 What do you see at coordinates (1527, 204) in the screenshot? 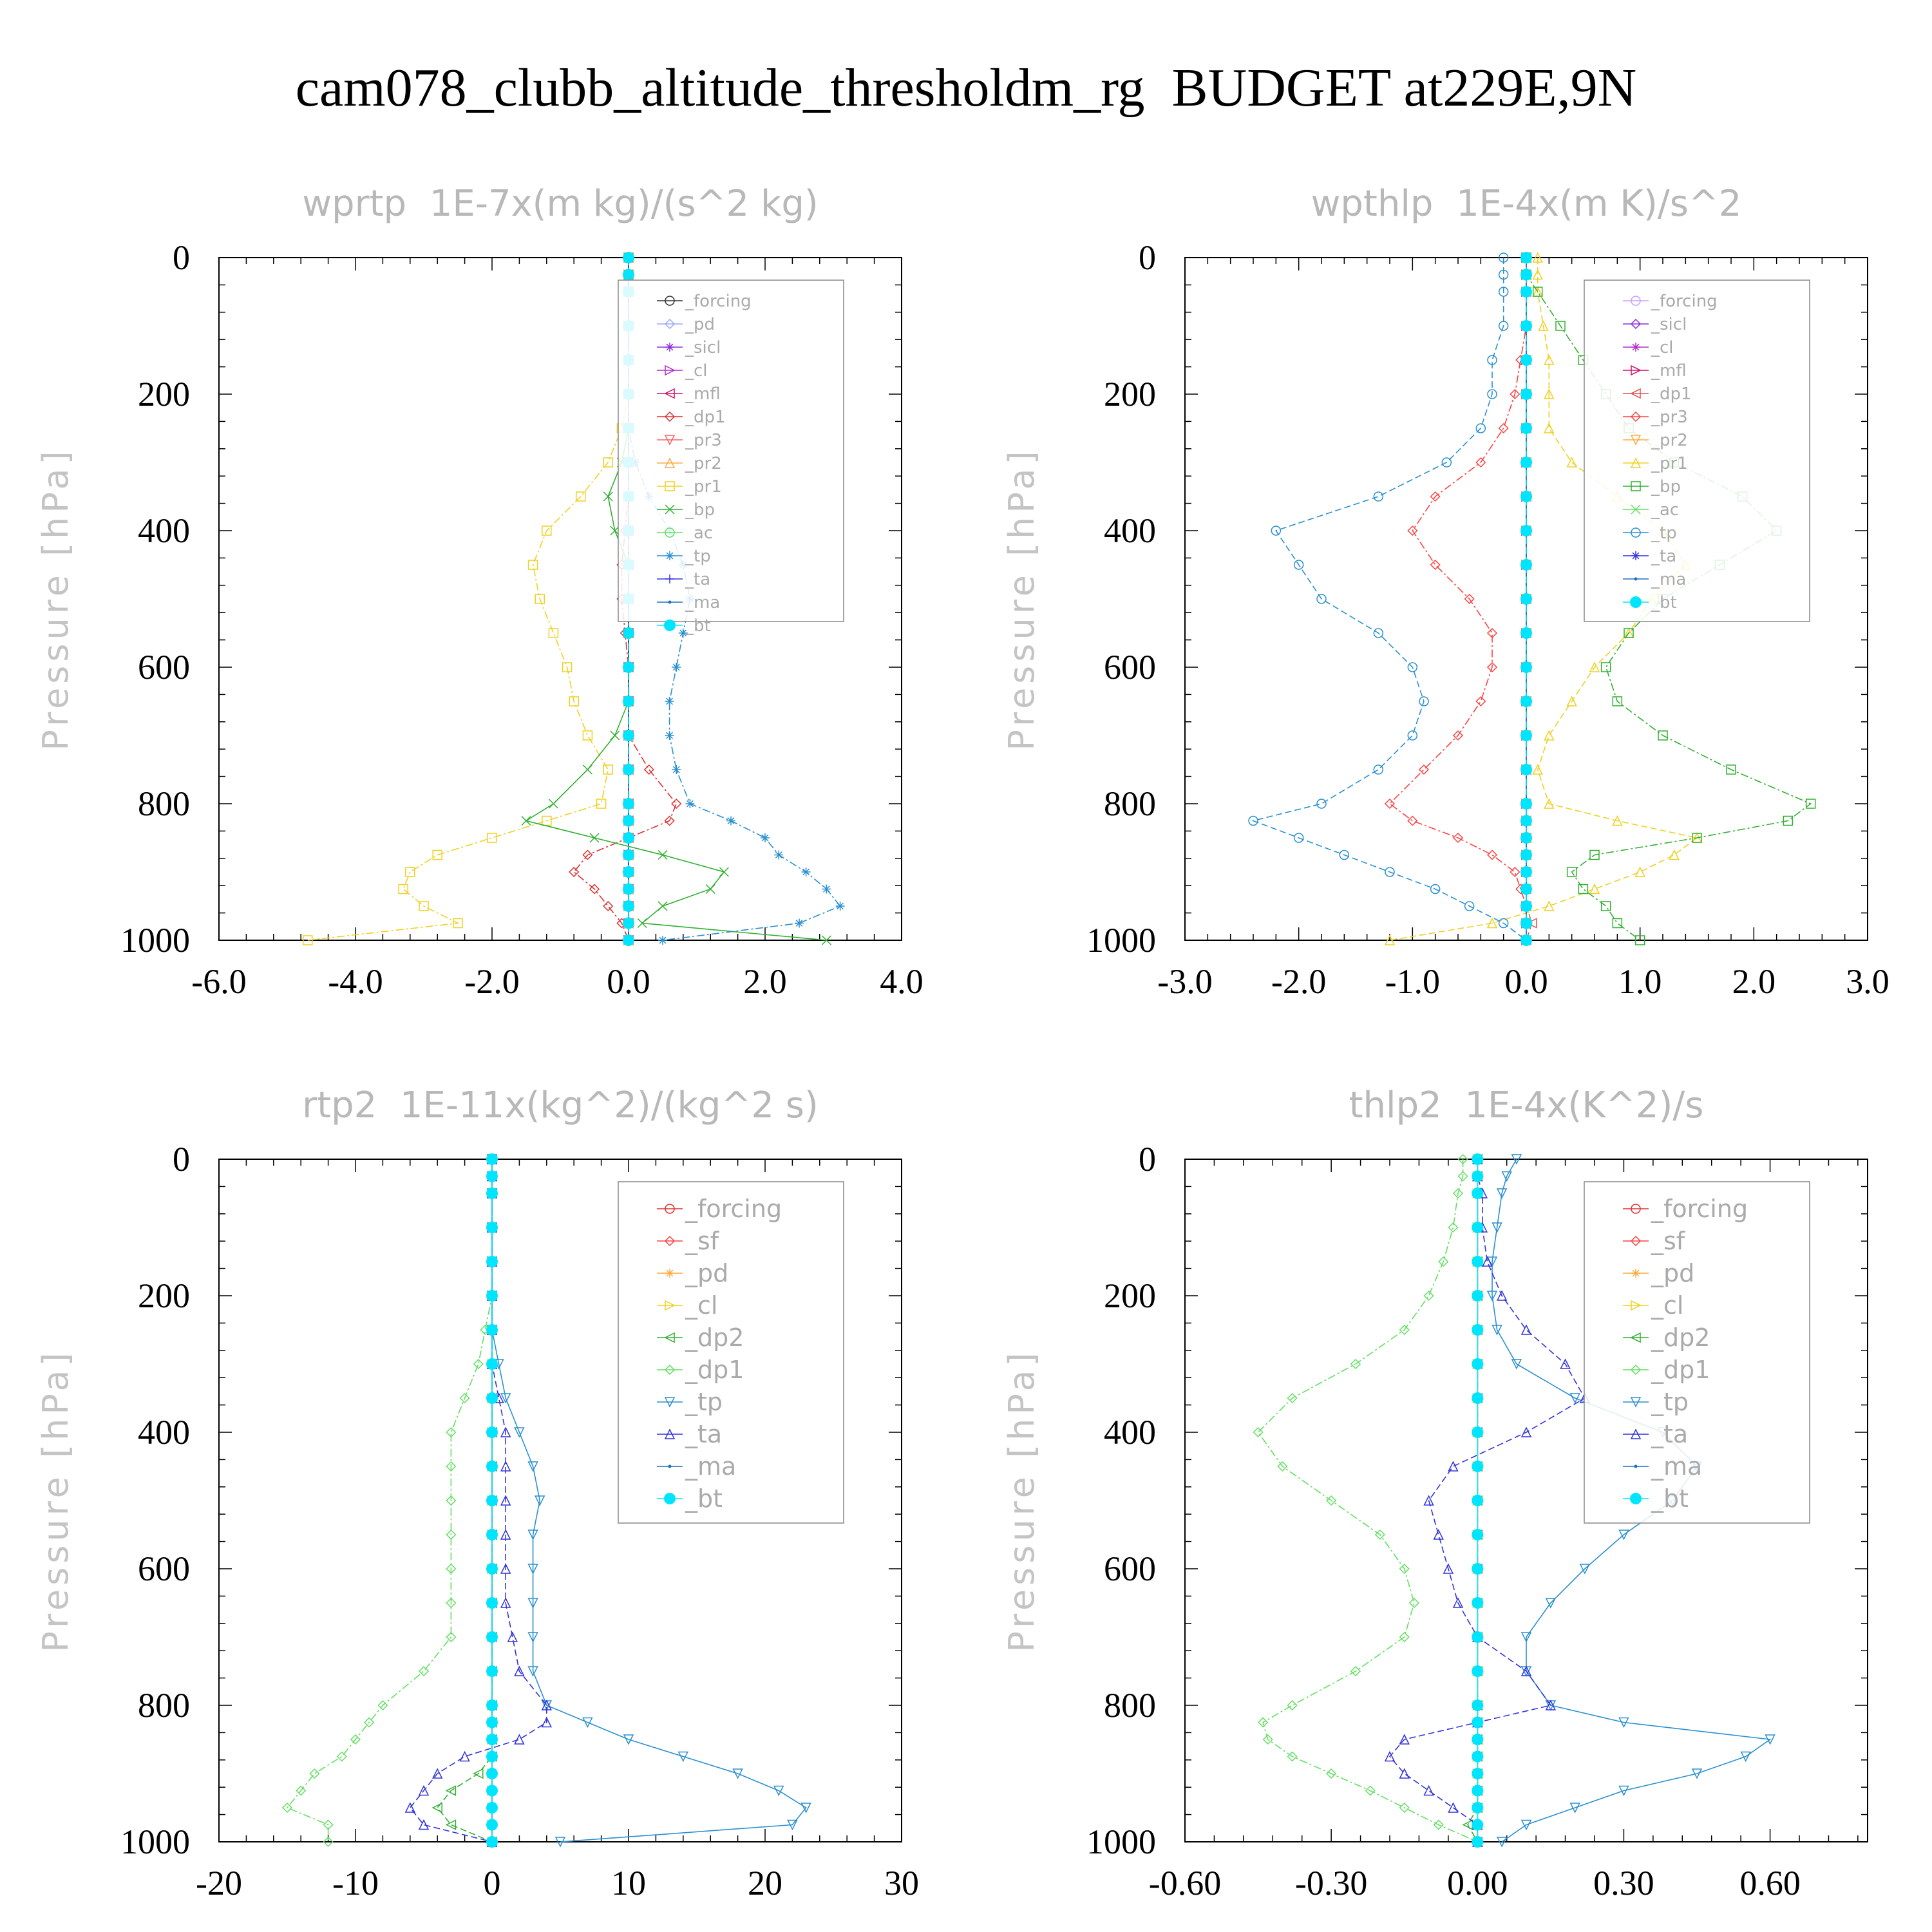
I see `panel-title: wpthlp 1E-4x(m K)/s^2` at bounding box center [1527, 204].